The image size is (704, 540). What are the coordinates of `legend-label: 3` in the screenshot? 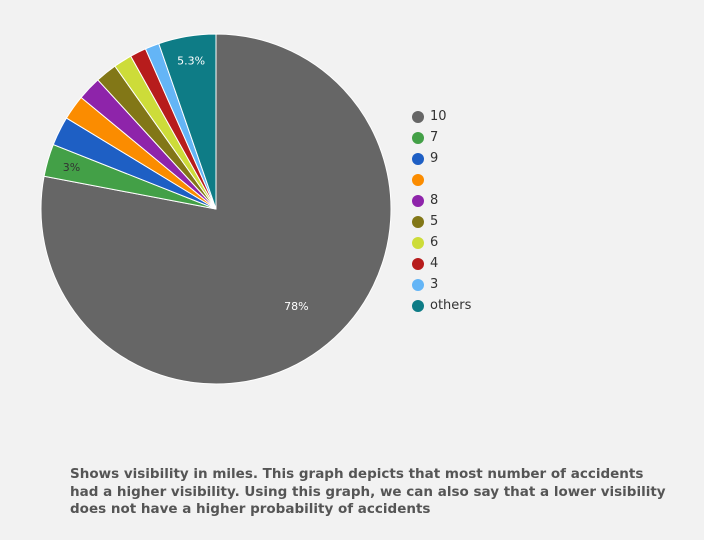 It's located at (434, 284).